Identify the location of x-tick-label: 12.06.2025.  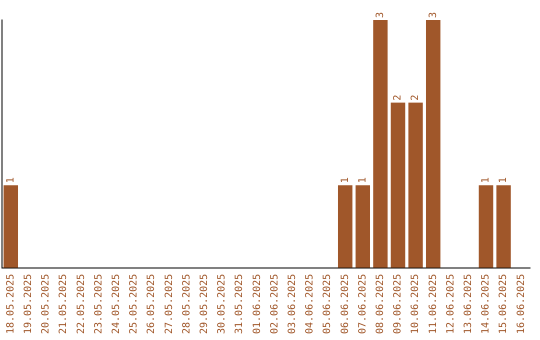
(450, 304).